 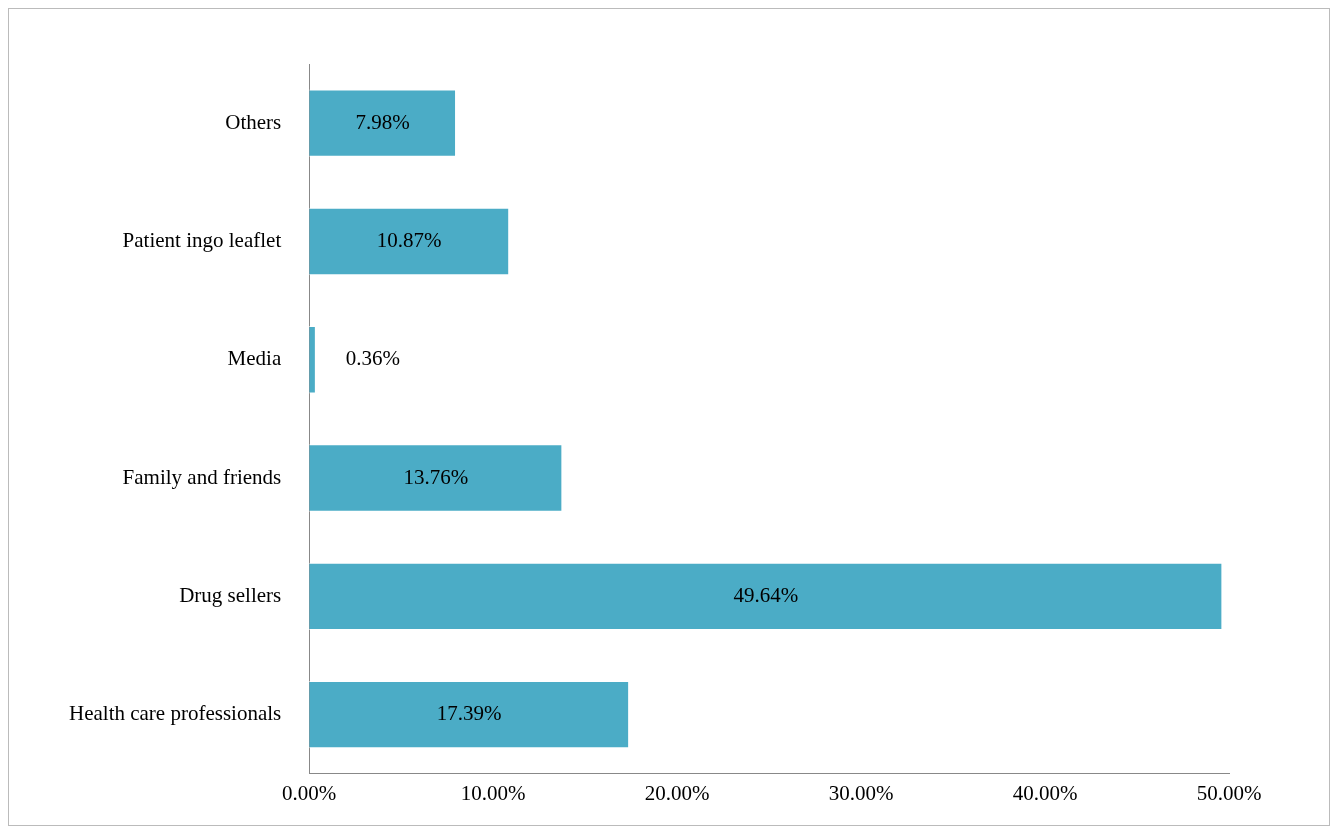 I want to click on data-label: 13.76%, so click(x=436, y=476).